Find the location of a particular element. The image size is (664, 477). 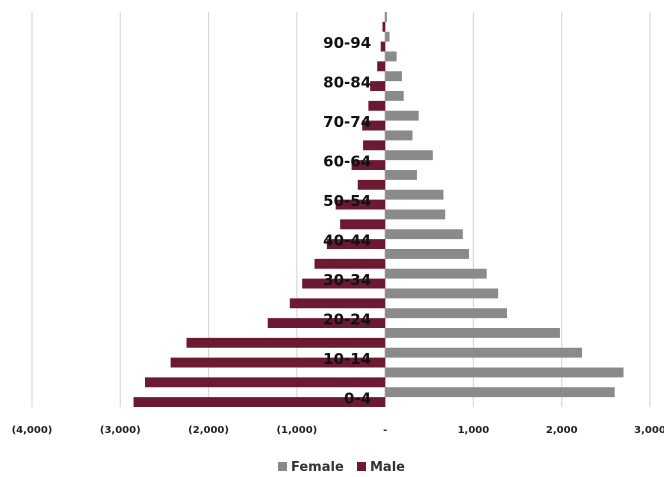

legend-swatch-male is located at coordinates (361, 466).